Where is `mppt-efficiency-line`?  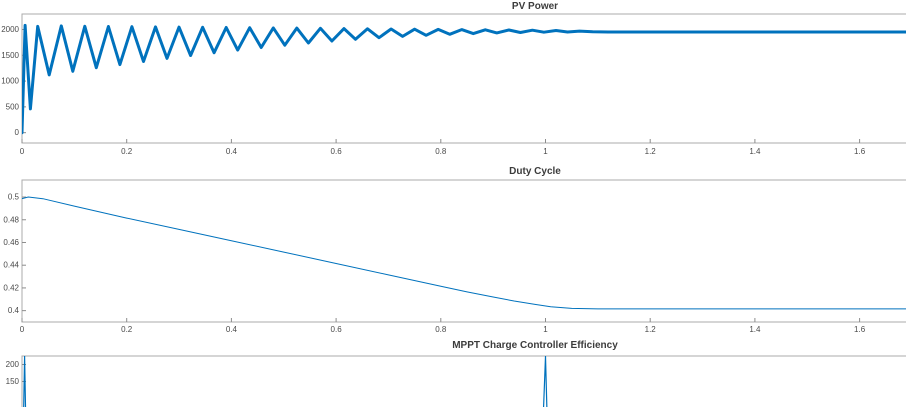
mppt-efficiency-line is located at coordinates (285, 381).